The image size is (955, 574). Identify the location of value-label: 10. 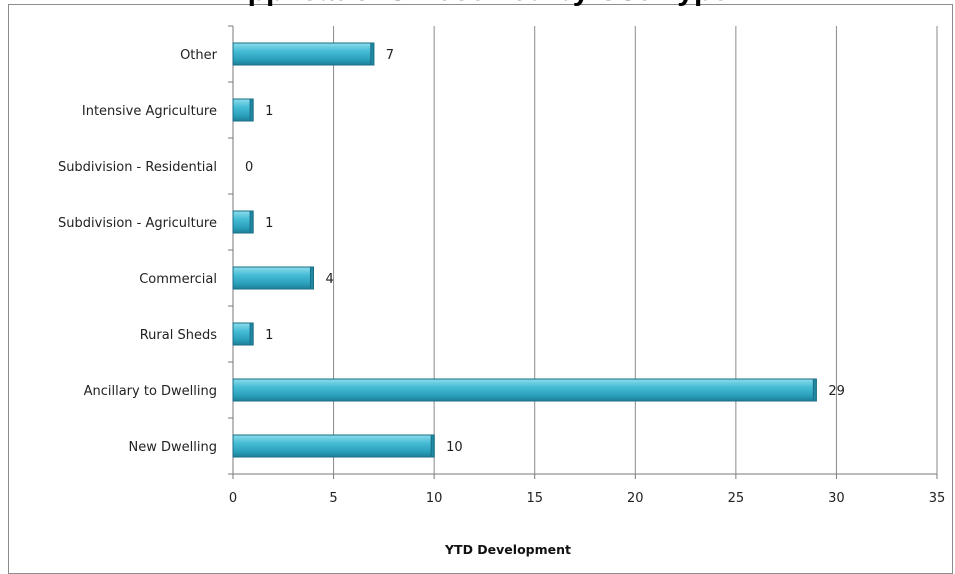
(454, 447).